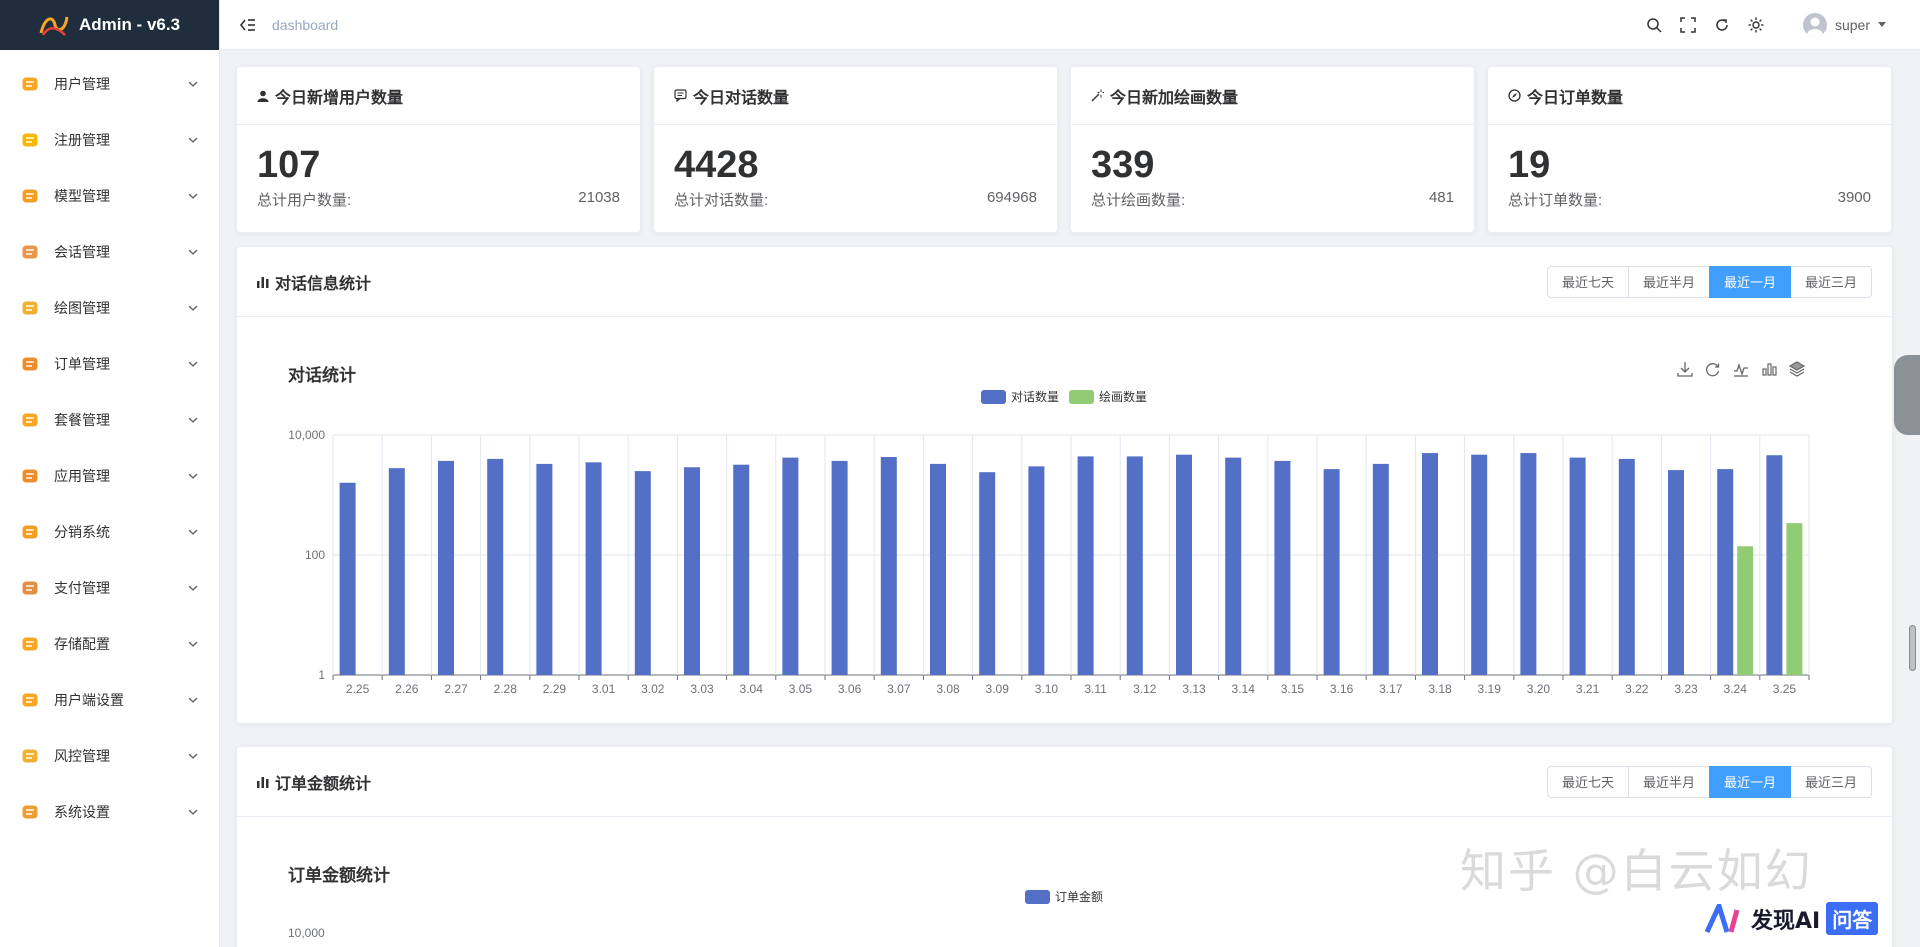  Describe the element at coordinates (304, 200) in the screenshot. I see `stat-card-total-label: 总计用户数量:` at that location.